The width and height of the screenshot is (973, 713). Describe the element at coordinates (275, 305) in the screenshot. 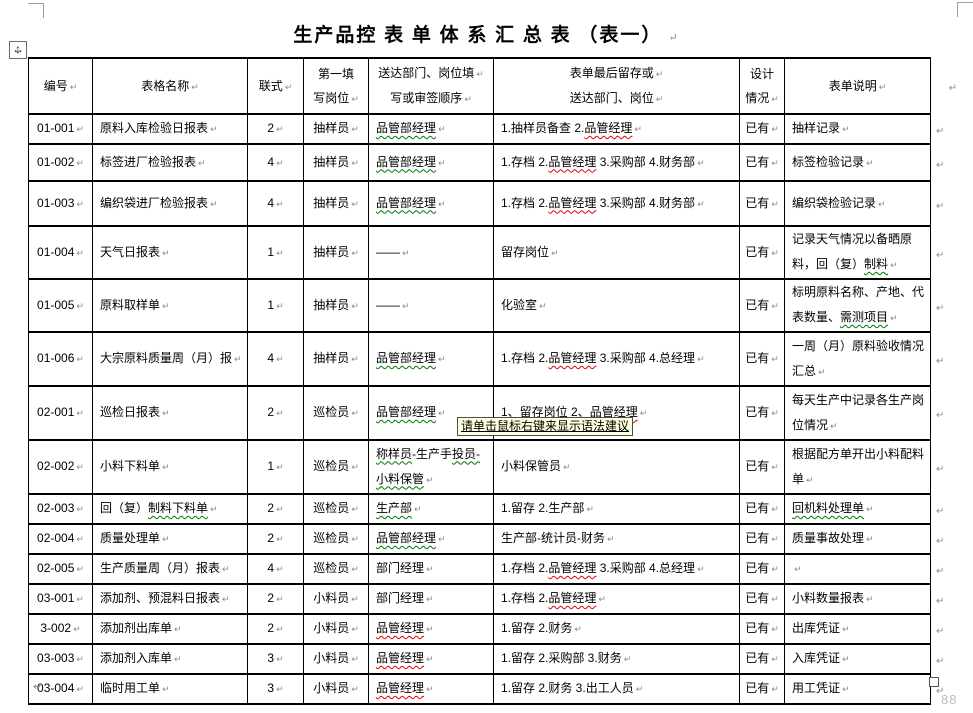

I see `cell-copies: 1` at that location.